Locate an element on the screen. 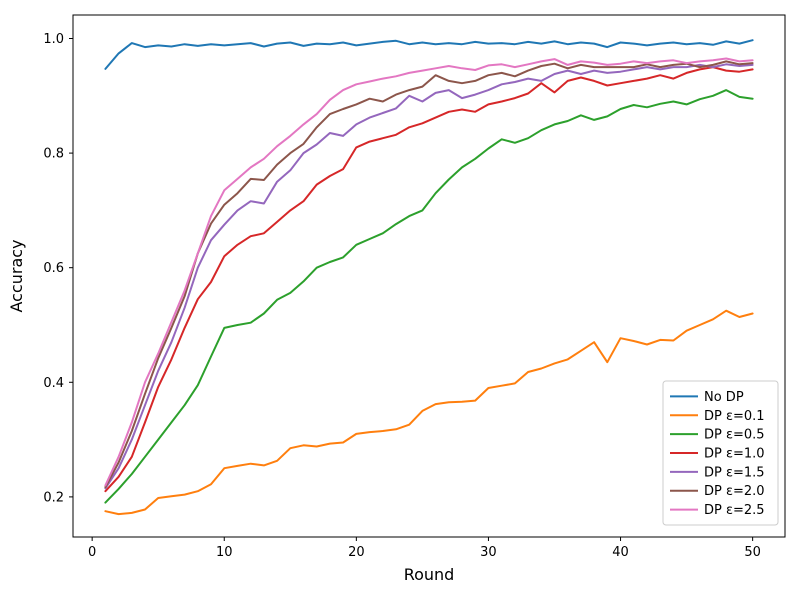  legend-label: DP ε=0.5 is located at coordinates (734, 435).